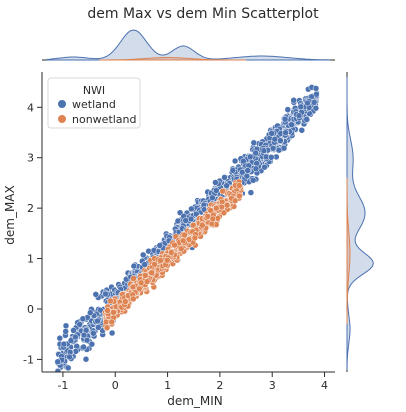 This screenshot has width=406, height=412. Describe the element at coordinates (173, 59) in the screenshot. I see `top-kde-nonwetland` at that location.